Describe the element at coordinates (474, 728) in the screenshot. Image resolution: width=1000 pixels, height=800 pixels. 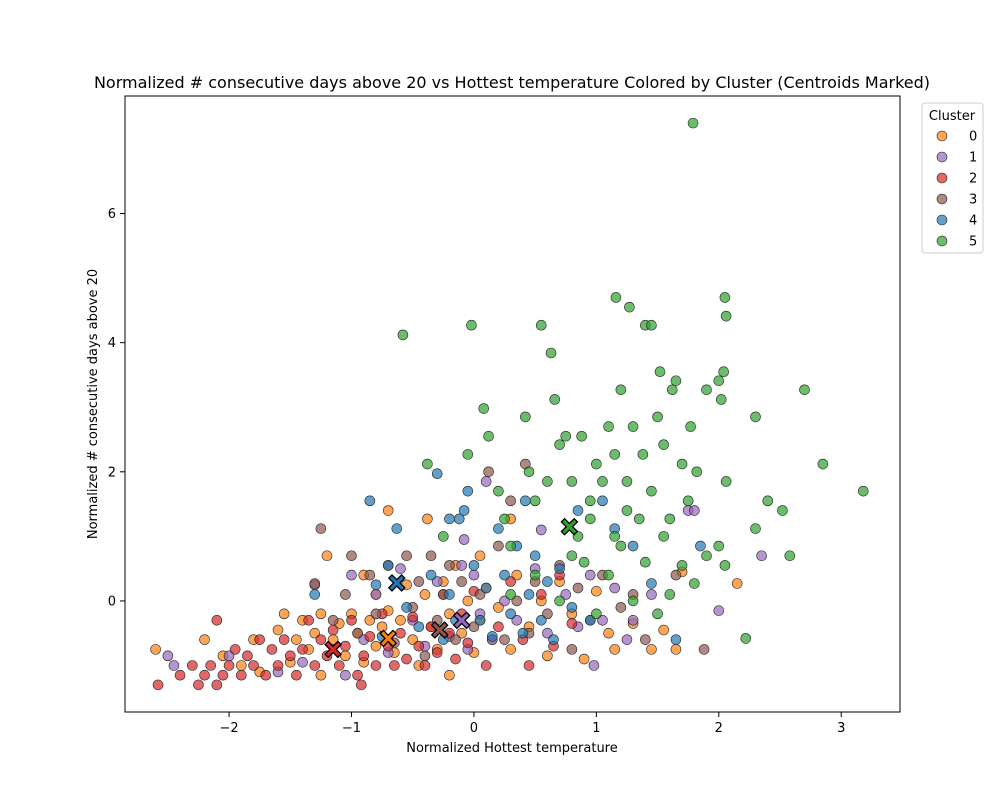
I see `x-tick-label: 0` at that location.